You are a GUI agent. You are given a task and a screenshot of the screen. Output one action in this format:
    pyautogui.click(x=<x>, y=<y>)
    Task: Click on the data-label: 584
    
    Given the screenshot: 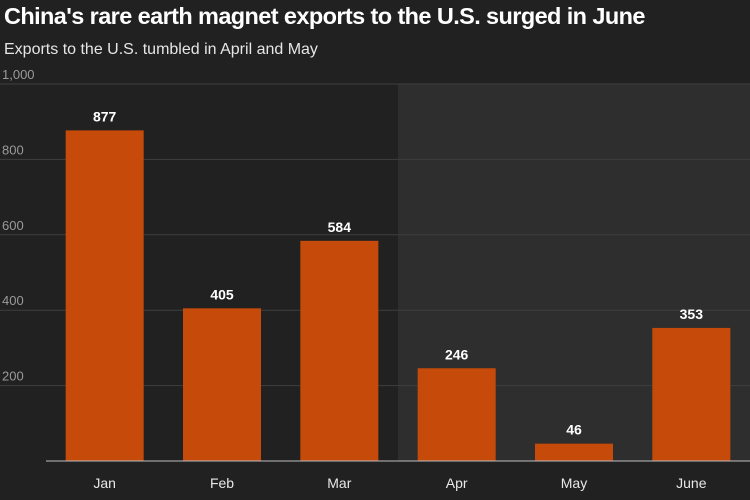 What is the action you would take?
    pyautogui.click(x=340, y=227)
    